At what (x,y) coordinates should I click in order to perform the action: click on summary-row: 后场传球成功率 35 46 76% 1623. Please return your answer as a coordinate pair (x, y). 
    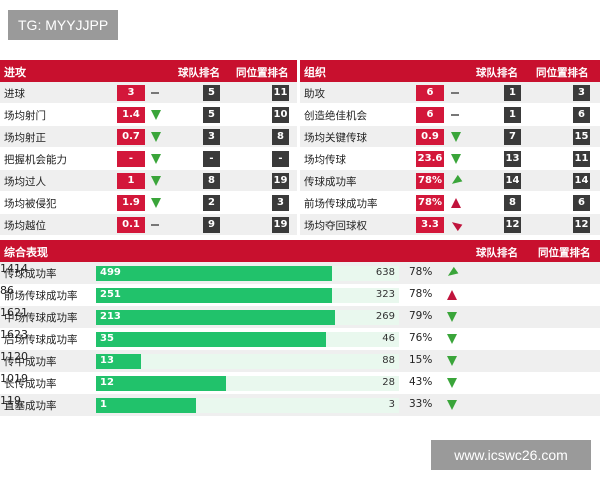
    Looking at the image, I should click on (300, 339).